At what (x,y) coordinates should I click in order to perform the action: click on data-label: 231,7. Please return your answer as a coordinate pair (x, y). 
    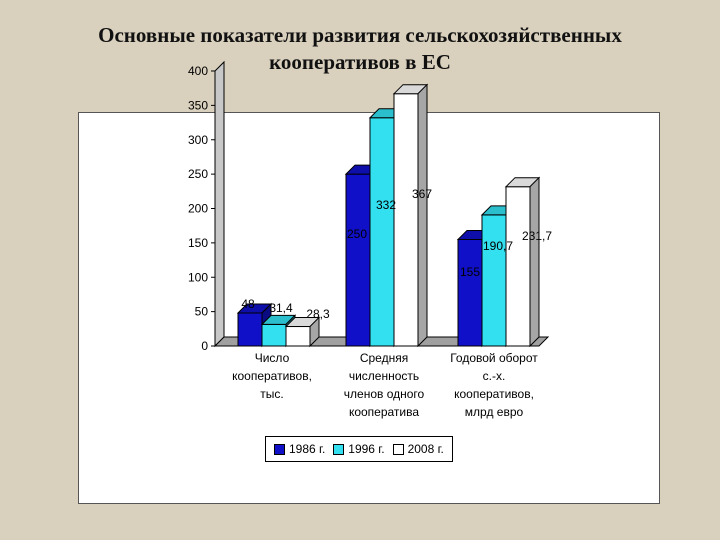
    Looking at the image, I should click on (537, 236).